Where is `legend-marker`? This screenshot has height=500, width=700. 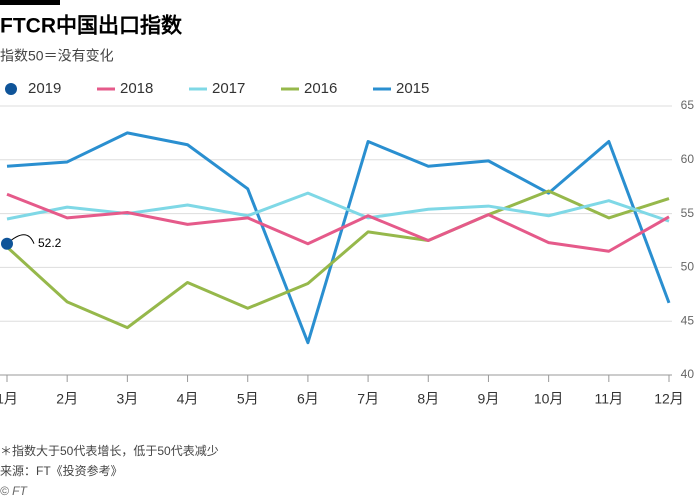
legend-marker is located at coordinates (11, 89).